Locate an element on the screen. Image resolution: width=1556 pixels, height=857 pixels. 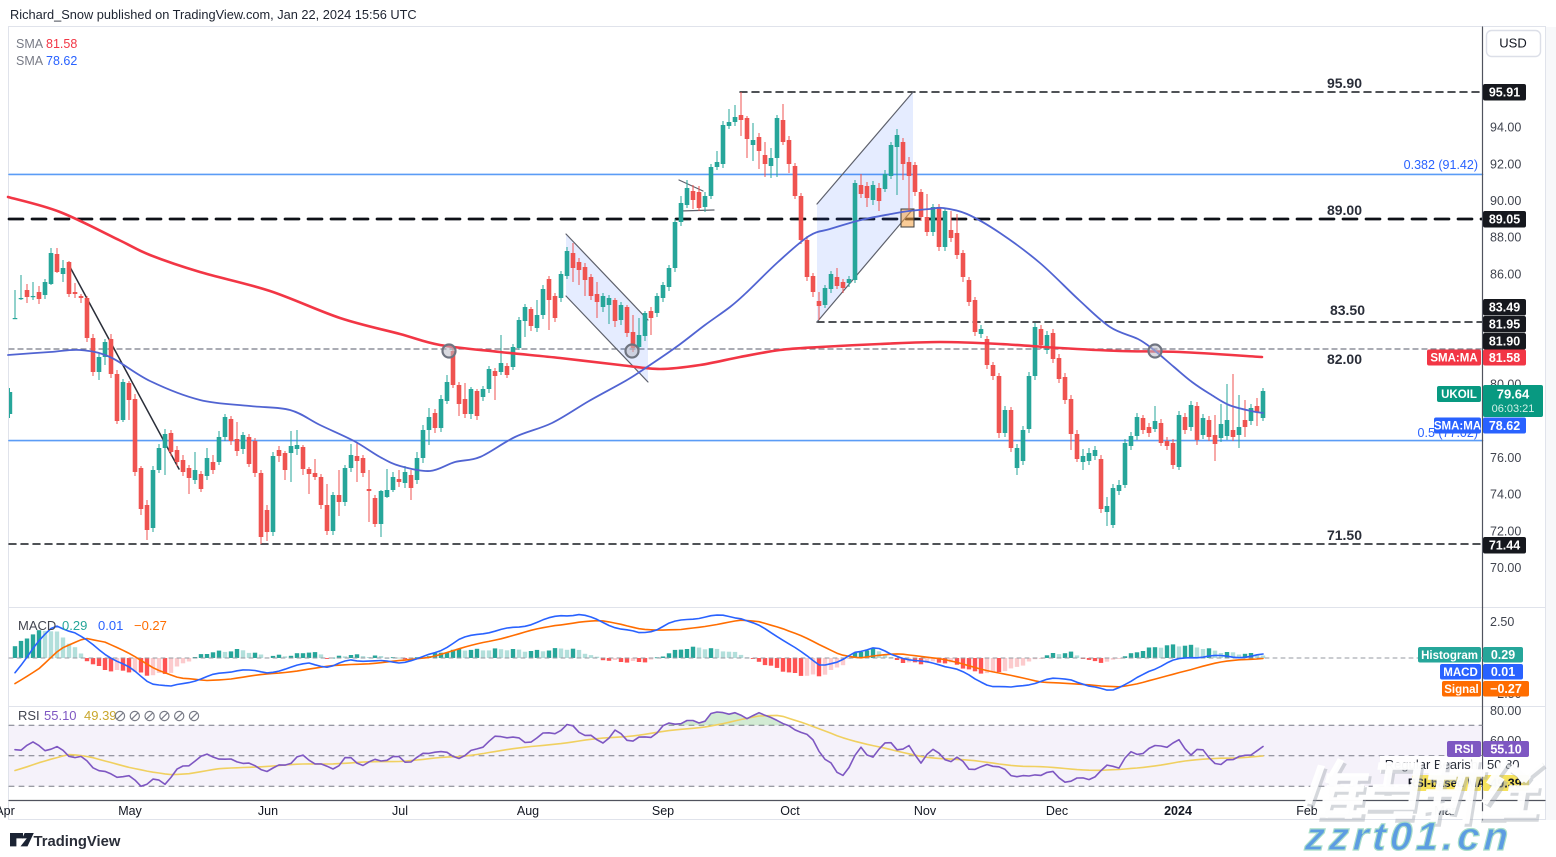
svg-text: Jul is located at coordinates (400, 811).